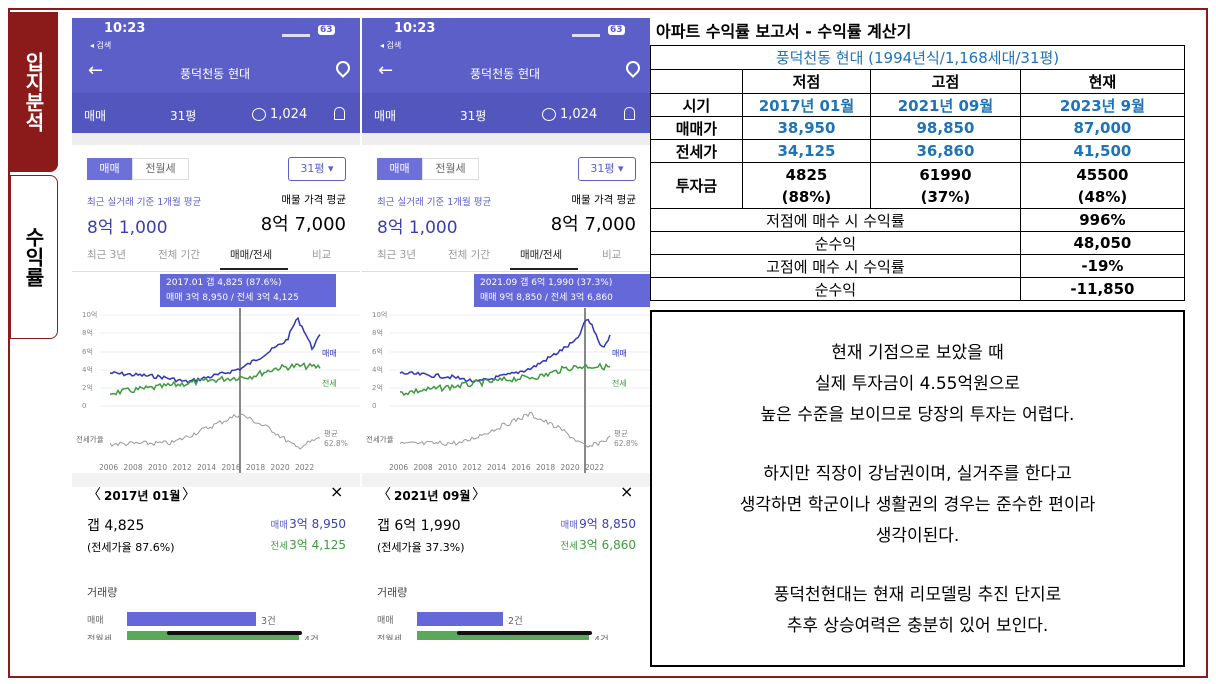  I want to click on cell-line: 4825, so click(806, 174).